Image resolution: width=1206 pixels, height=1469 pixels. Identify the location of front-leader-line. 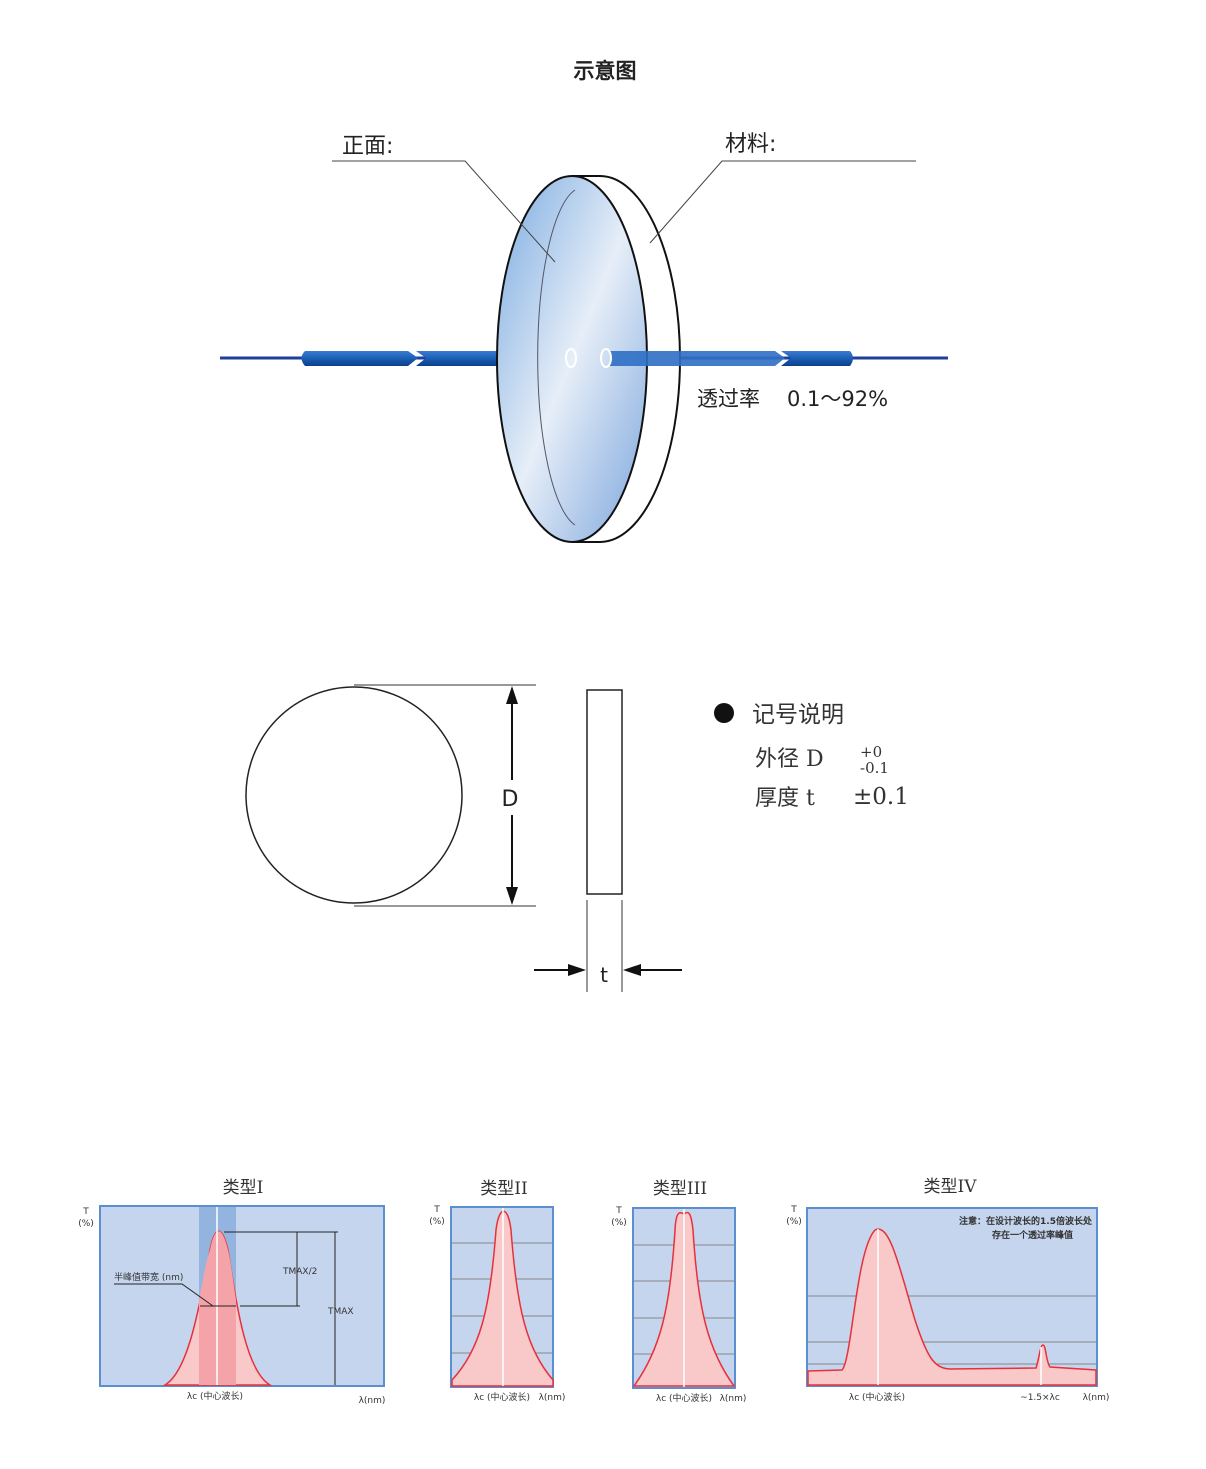
(444, 211).